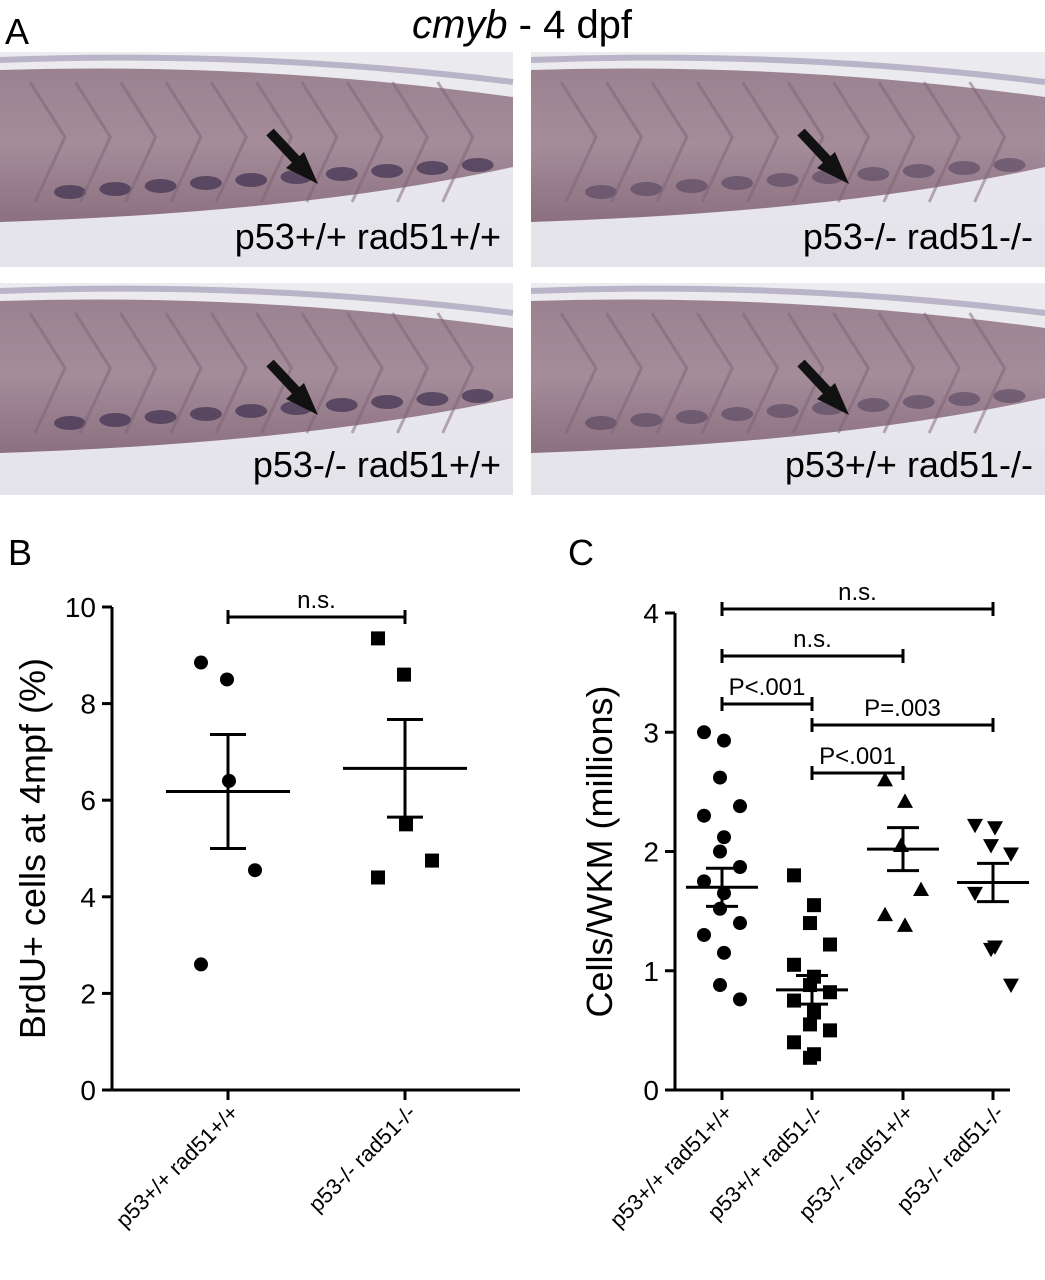  Describe the element at coordinates (909, 464) in the screenshot. I see `image-label: p53+/+ rad51-/-` at that location.